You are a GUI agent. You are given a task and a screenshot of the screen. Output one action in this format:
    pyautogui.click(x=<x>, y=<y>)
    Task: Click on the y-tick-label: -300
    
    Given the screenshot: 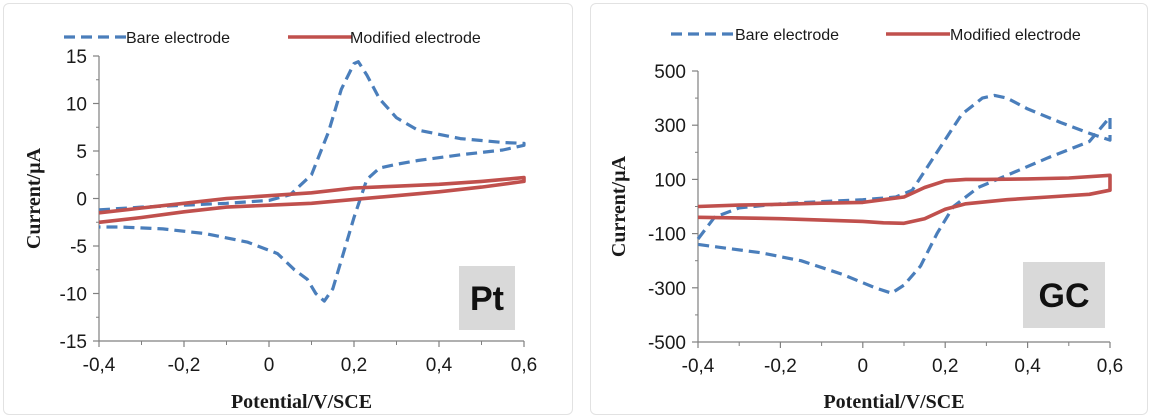 What is the action you would take?
    pyautogui.click(x=667, y=289)
    